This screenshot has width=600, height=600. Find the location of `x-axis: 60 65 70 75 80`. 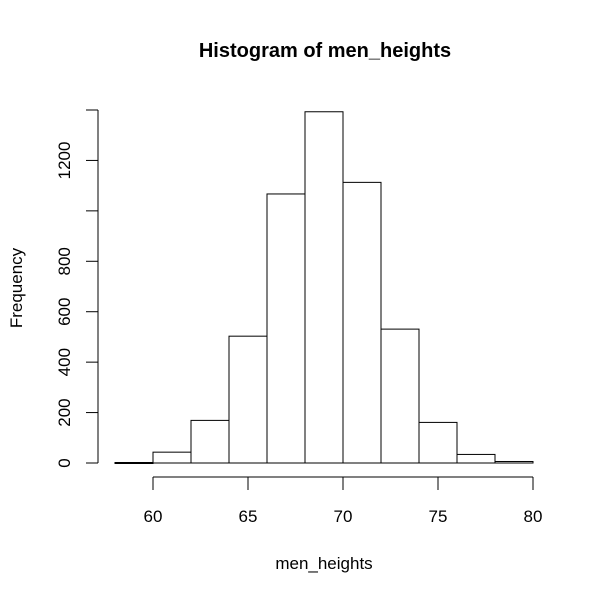

x-axis: 60 65 70 75 80 is located at coordinates (343, 501).